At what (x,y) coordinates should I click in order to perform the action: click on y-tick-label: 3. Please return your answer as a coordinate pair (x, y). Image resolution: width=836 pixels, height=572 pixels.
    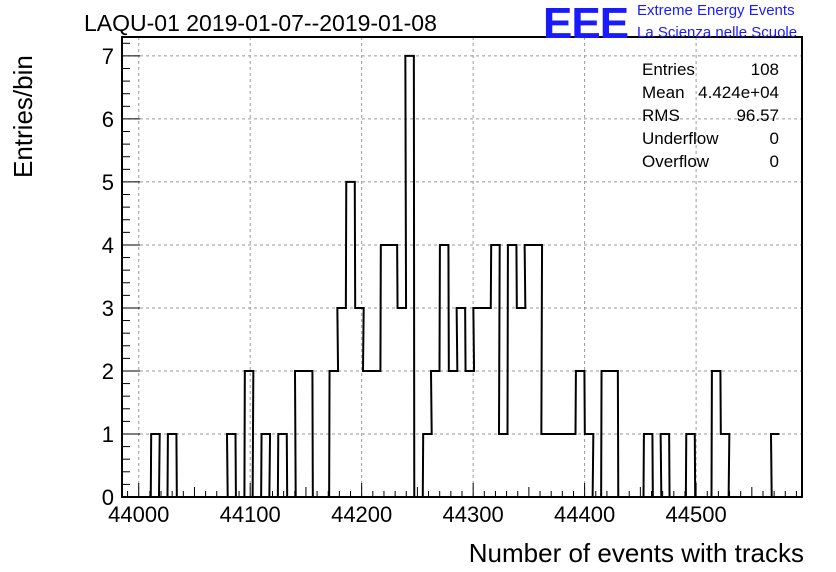
    Looking at the image, I should click on (108, 308).